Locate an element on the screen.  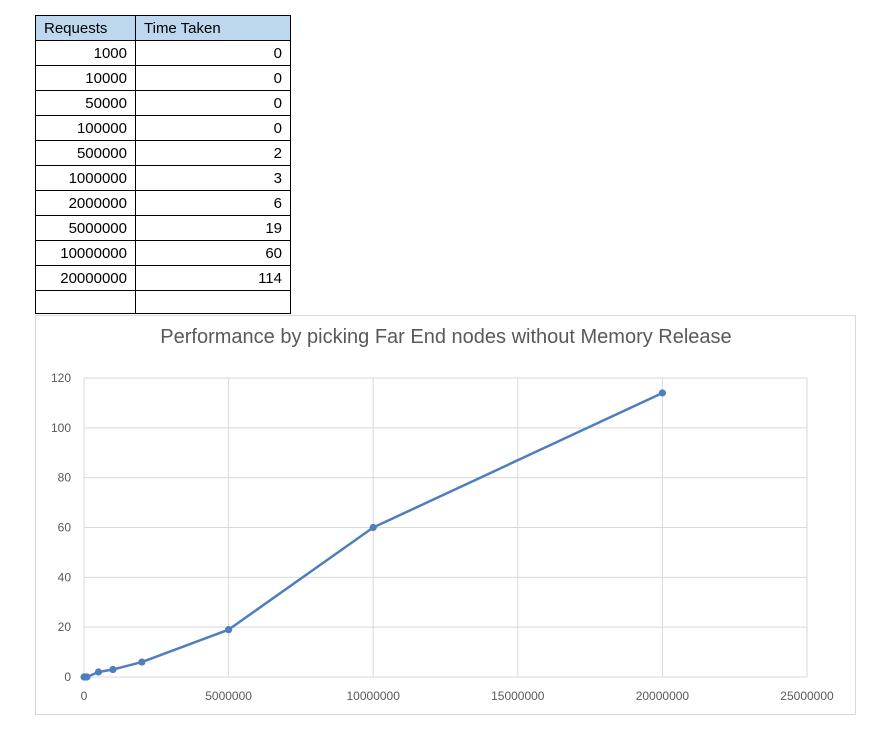
table-cell: 500000 is located at coordinates (85, 153).